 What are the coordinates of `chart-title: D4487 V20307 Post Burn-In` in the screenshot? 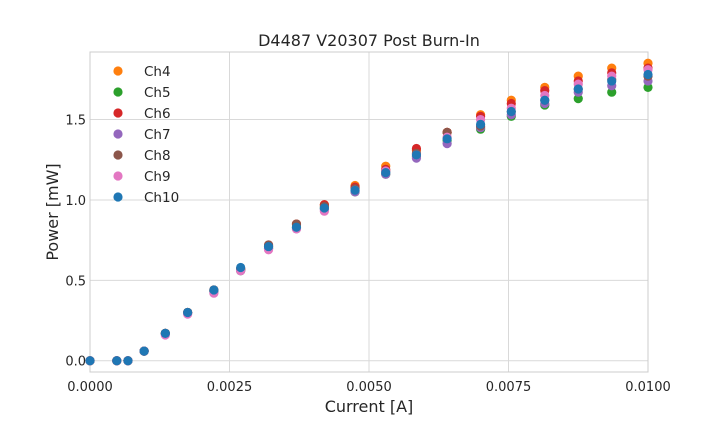 It's located at (369, 40).